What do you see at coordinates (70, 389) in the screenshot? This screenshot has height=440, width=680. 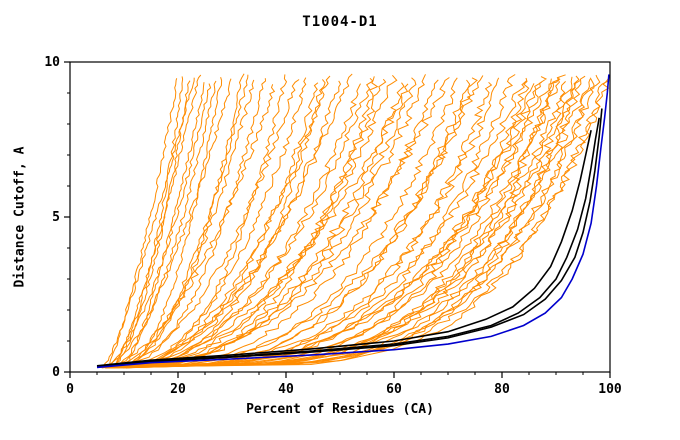 I see `x-tick-label: 0` at bounding box center [70, 389].